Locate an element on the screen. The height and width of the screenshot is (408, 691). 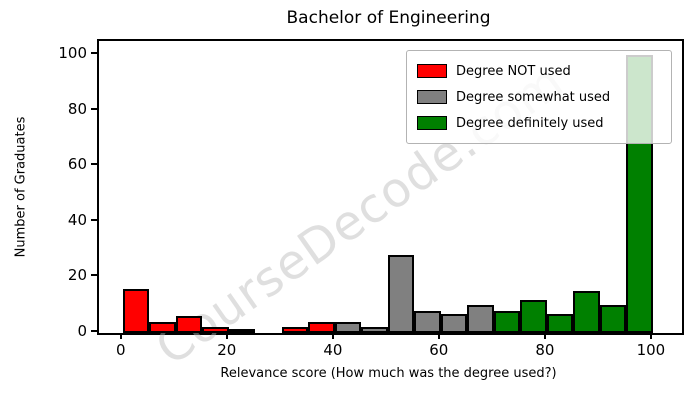
y-axis-label: Number of Graduates is located at coordinates (21, 187).